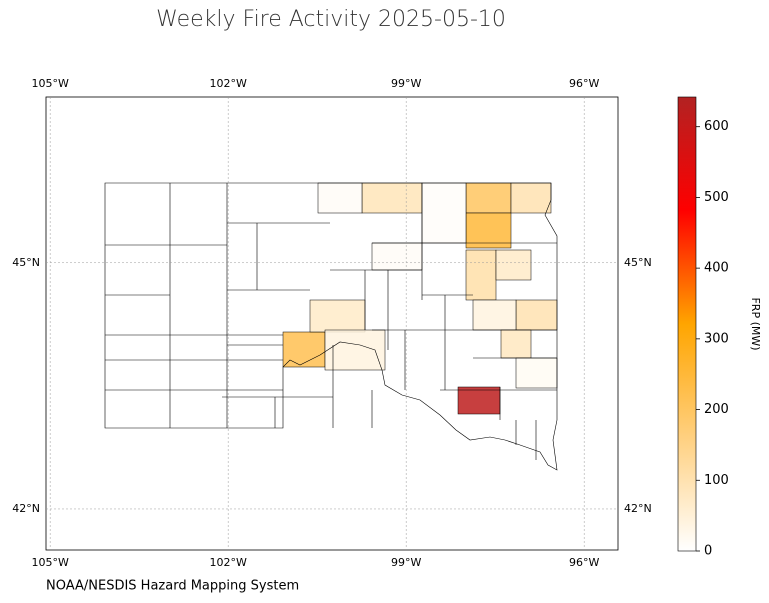 The width and height of the screenshot is (769, 603). Describe the element at coordinates (716, 480) in the screenshot. I see `colorbar-tick-label: 100` at that location.